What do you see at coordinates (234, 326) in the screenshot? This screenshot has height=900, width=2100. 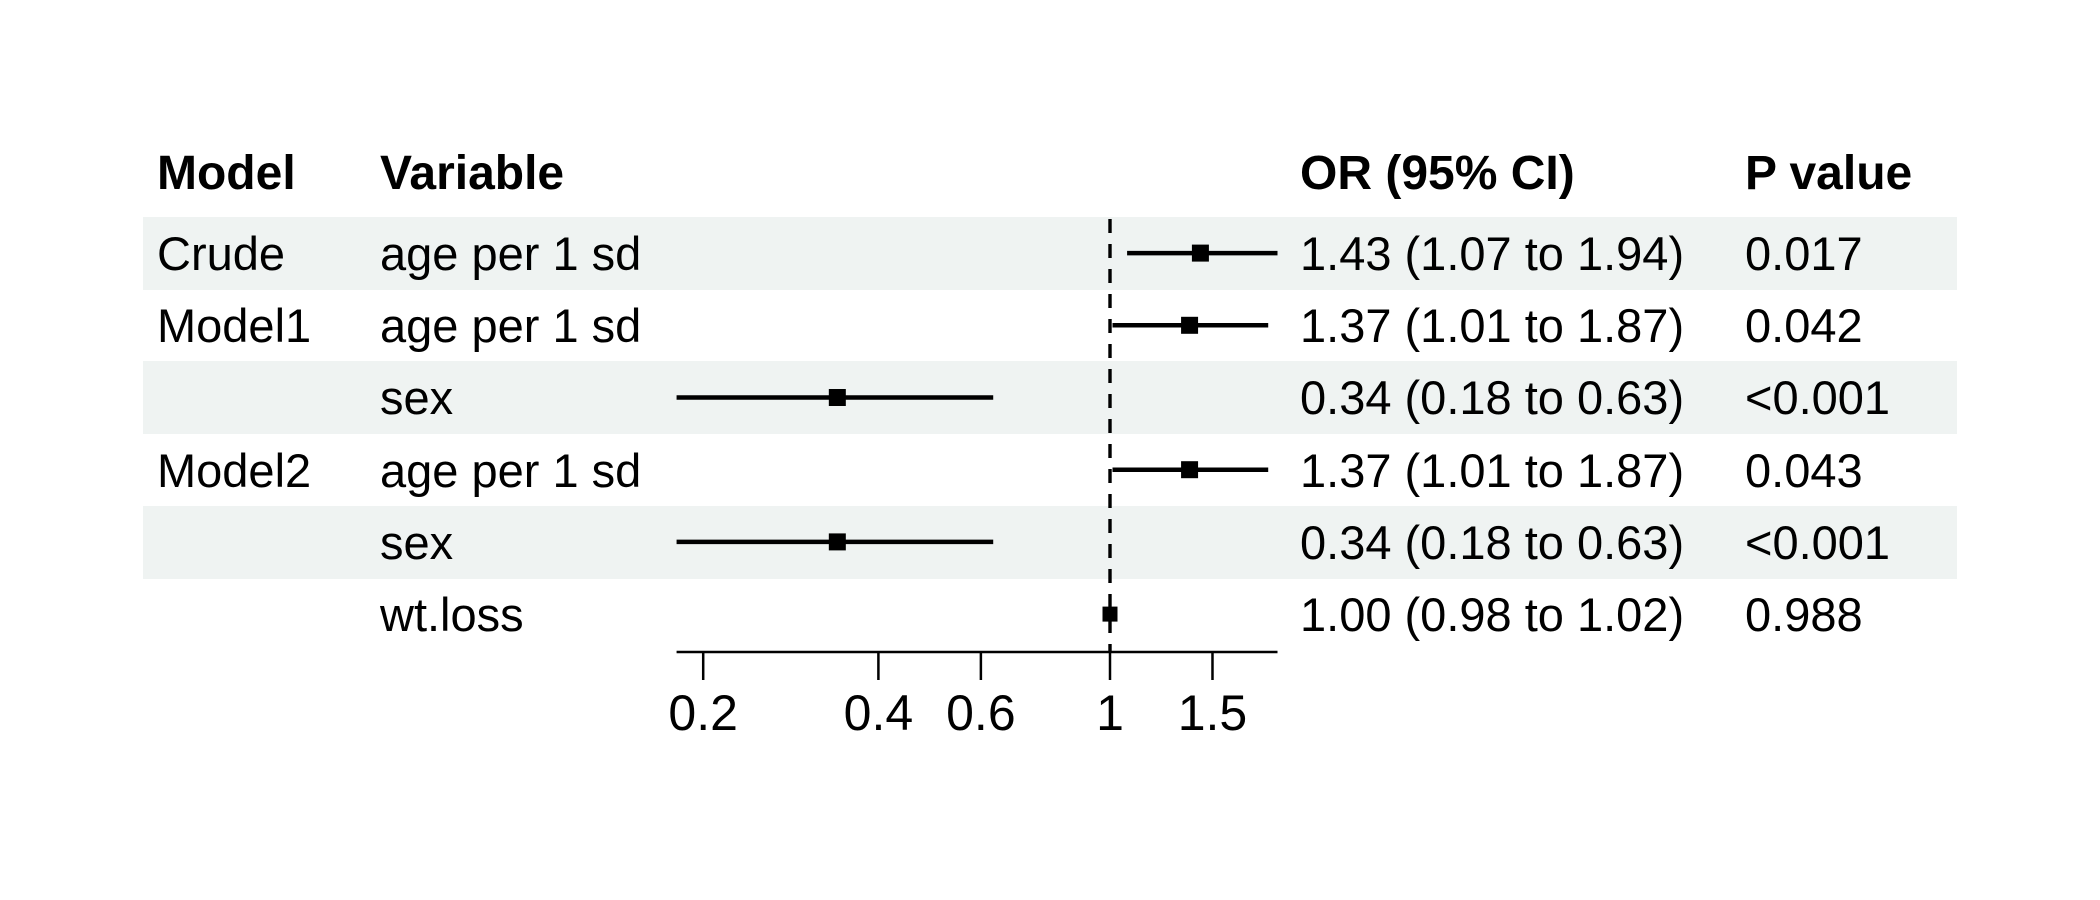 I see `model-cell: Model1` at bounding box center [234, 326].